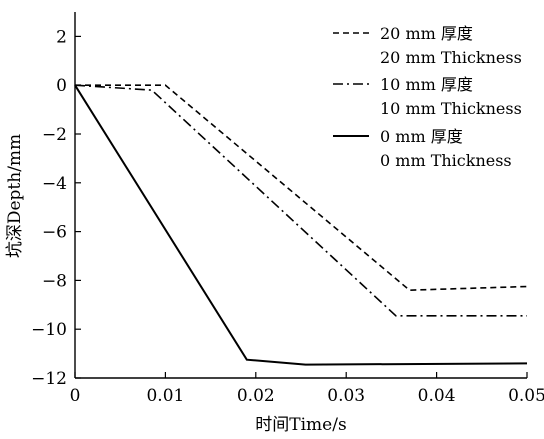 Image resolution: width=544 pixels, height=439 pixels. What do you see at coordinates (300, 425) in the screenshot?
I see `x-axis-label: 时间Time/s` at bounding box center [300, 425].